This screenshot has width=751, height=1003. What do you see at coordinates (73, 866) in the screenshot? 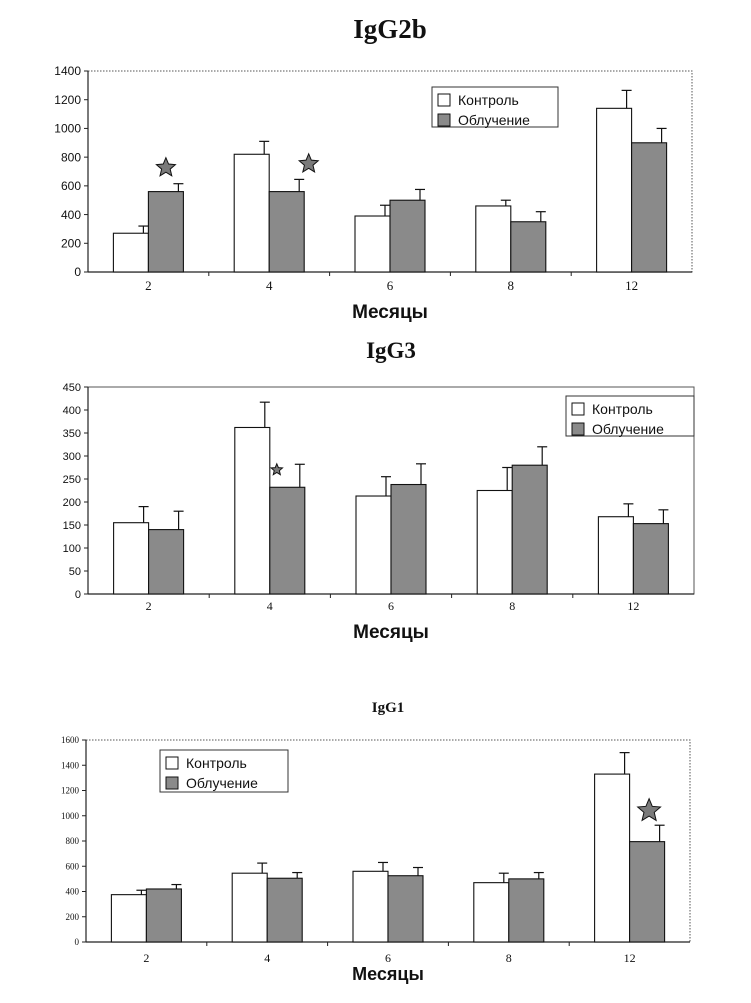
I see `y-tick-label: 600` at bounding box center [73, 866].